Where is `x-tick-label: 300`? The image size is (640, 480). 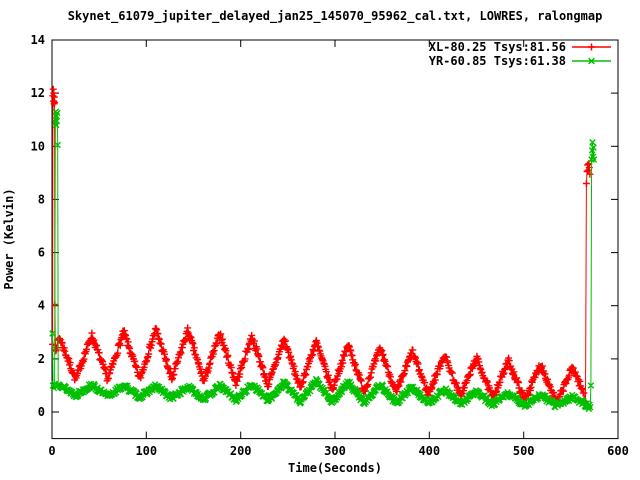
x-tick-label: 300 is located at coordinates (335, 451).